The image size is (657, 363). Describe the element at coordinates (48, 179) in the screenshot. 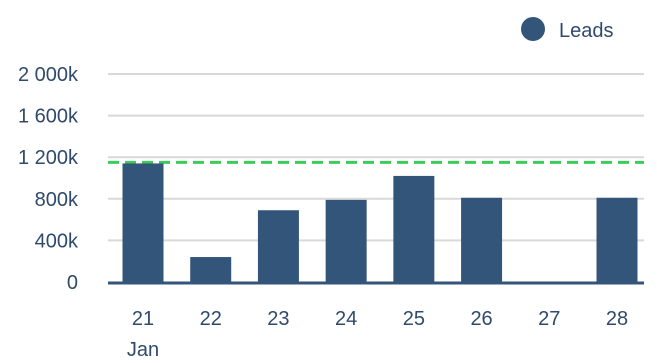

I see `y-axis: 0 400k 800k 1 200k 1 600k 2 000k` at that location.